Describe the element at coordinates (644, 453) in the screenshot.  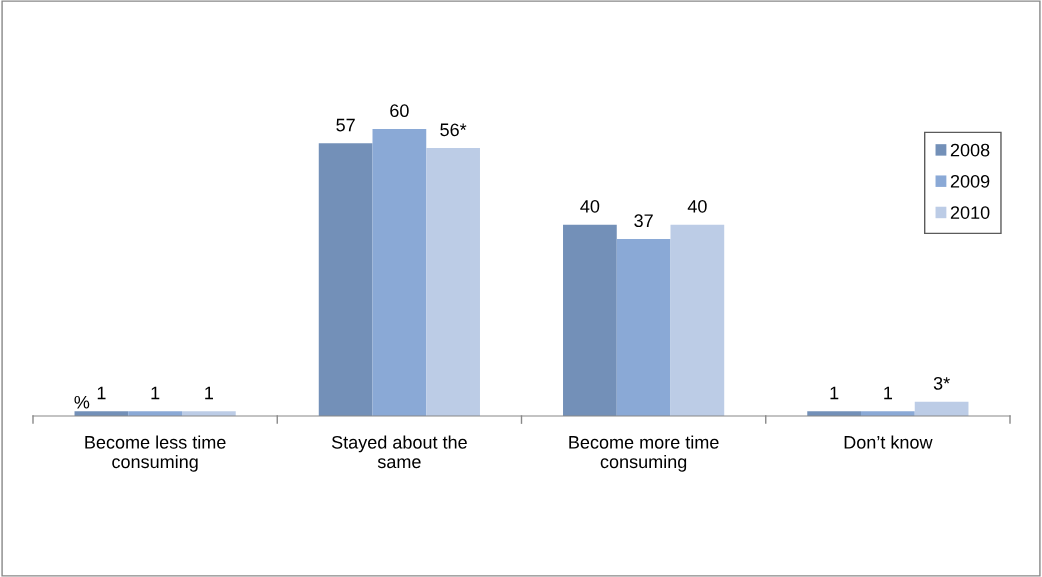
I see `x-tick-label: Become more time consuming` at that location.